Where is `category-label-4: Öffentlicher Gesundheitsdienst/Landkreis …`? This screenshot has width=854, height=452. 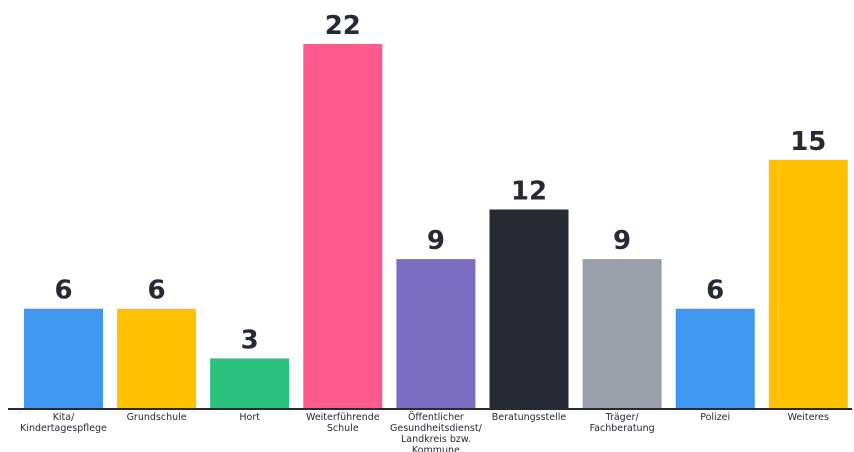
category-label-4: Öffentlicher Gesundheitsdienst/Landkreis … is located at coordinates (436, 432).